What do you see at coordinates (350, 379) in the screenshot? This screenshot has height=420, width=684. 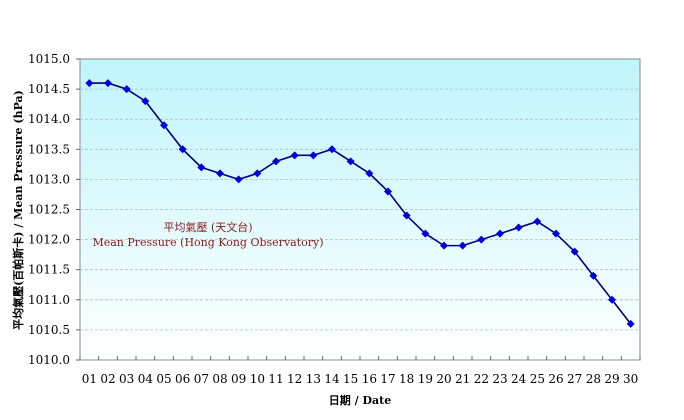 I see `x-tick-label: 15` at bounding box center [350, 379].